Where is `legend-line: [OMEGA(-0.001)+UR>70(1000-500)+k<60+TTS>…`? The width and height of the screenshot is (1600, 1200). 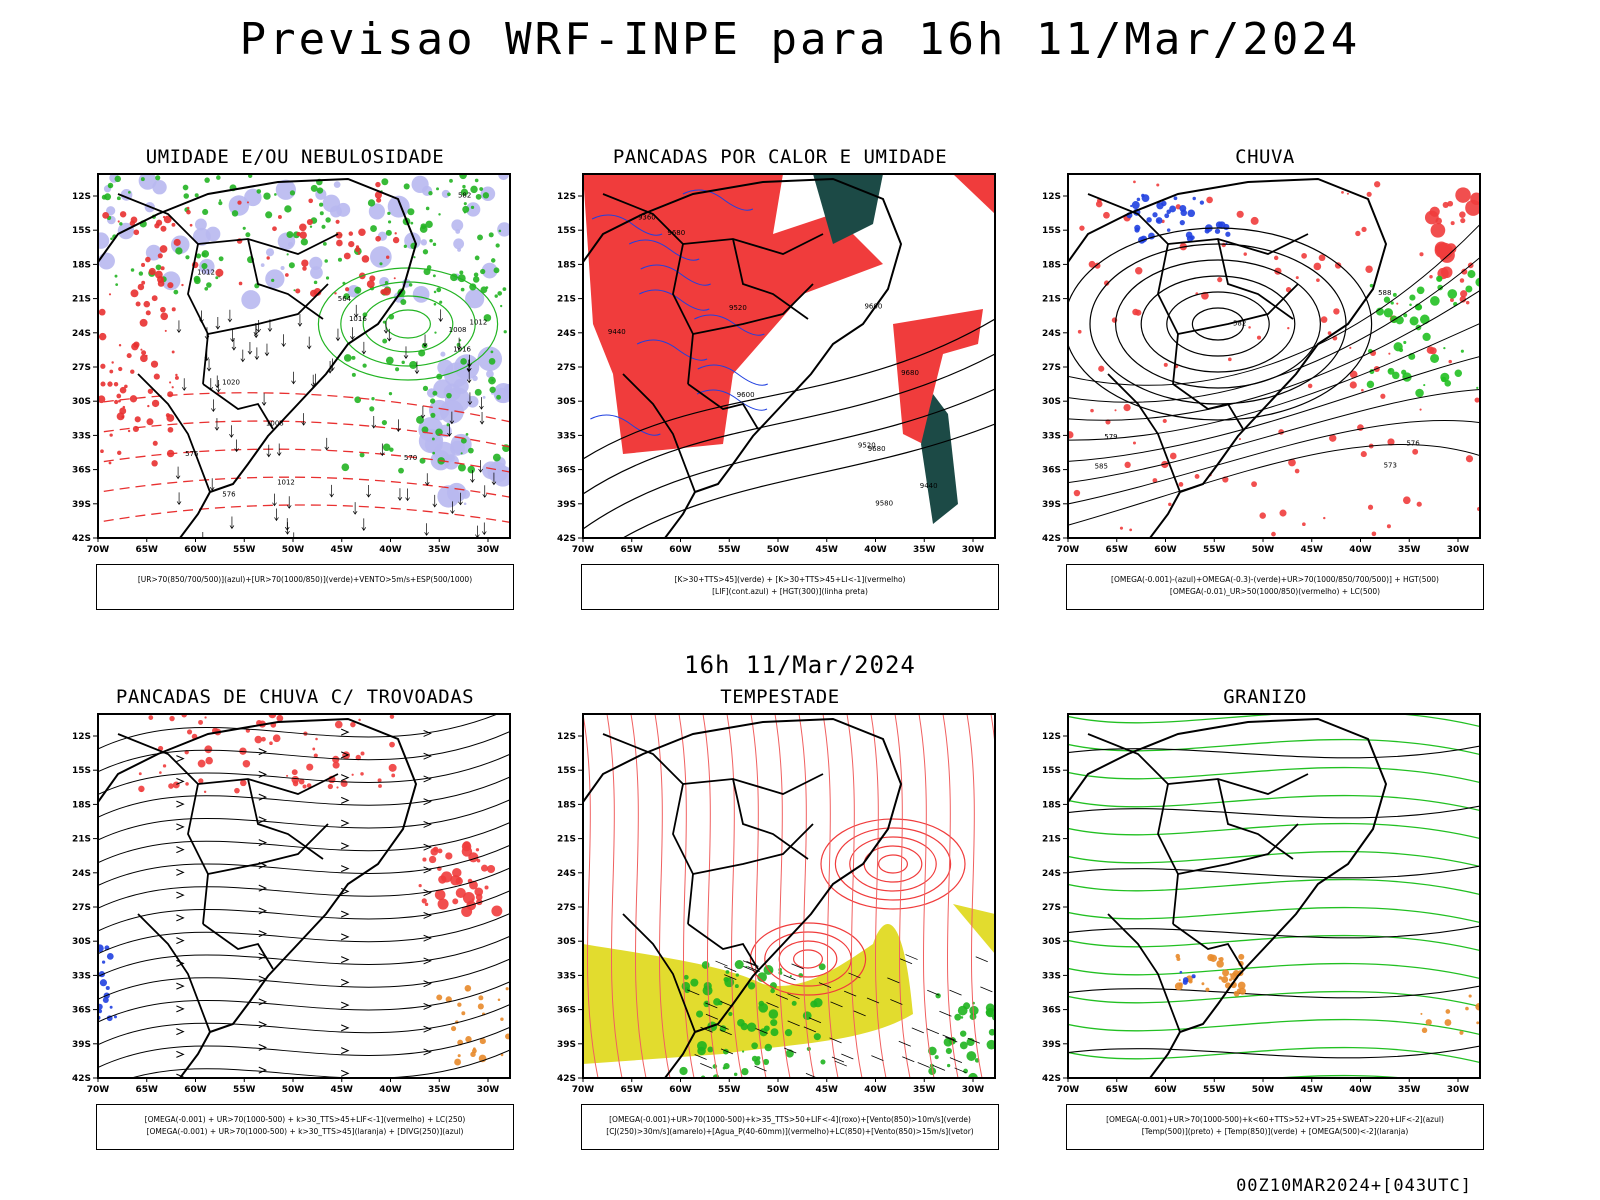
legend-line: [OMEGA(-0.001)+UR>70(1000-500)+k<60+TTS>… is located at coordinates (1275, 1119).